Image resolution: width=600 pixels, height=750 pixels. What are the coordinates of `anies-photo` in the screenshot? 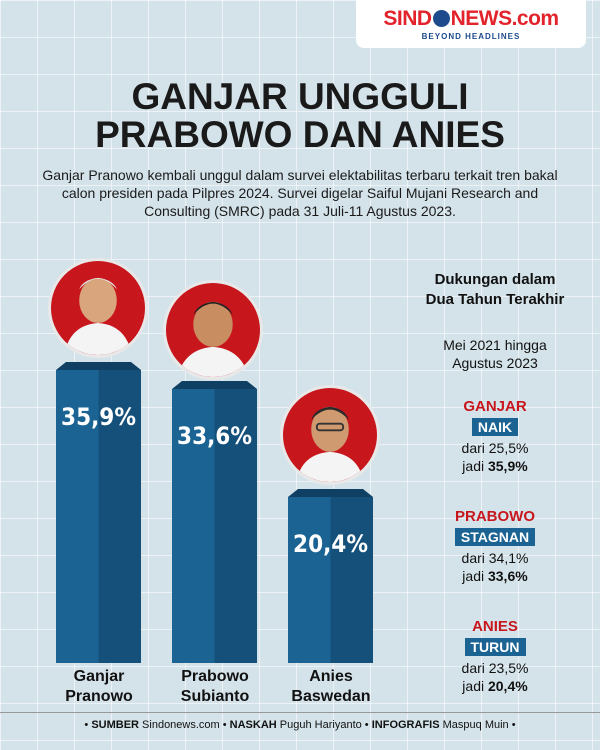 It's located at (330, 435).